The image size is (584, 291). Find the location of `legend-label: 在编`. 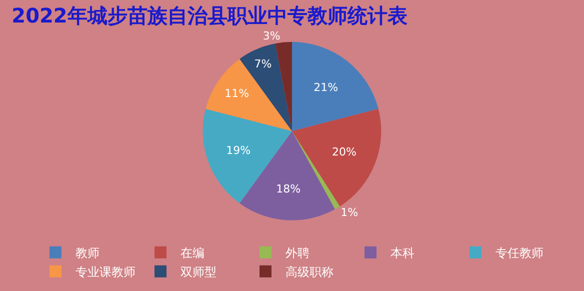

legend-label: 在编 is located at coordinates (192, 253).